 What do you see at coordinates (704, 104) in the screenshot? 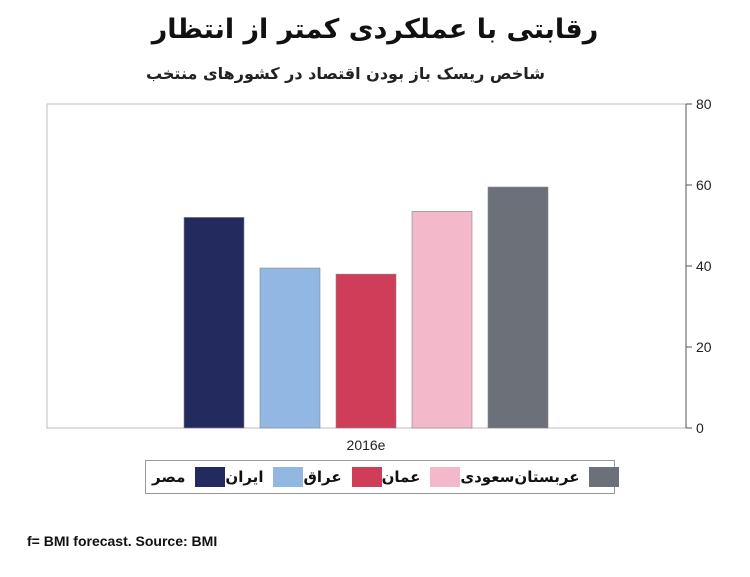
I see `y-tick-label: 80` at bounding box center [704, 104].